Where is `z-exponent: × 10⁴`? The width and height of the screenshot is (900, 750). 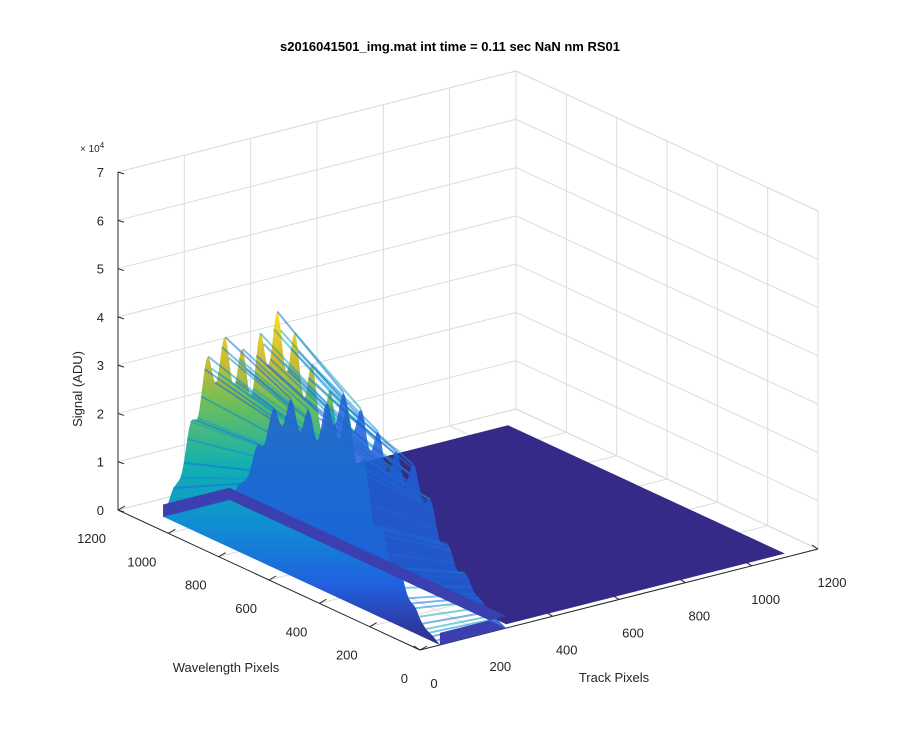 z-exponent: × 10⁴ is located at coordinates (92, 148).